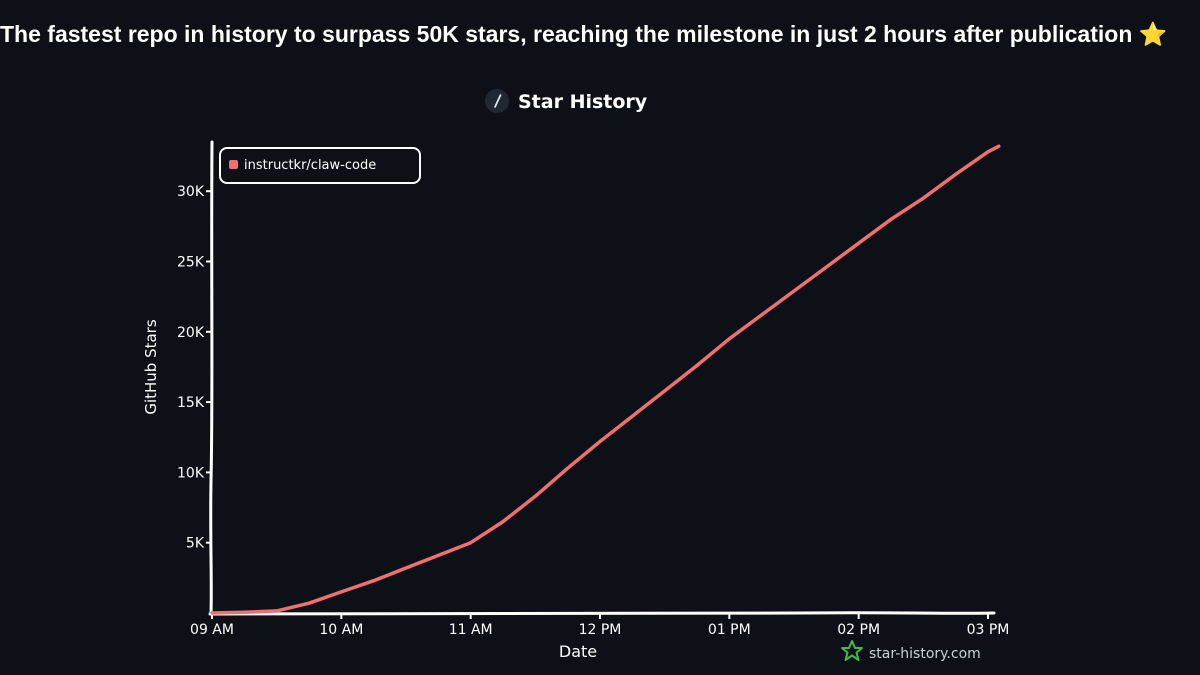 This screenshot has height=675, width=1200. What do you see at coordinates (310, 165) in the screenshot?
I see `legend-label: instructkr/claw-code` at bounding box center [310, 165].